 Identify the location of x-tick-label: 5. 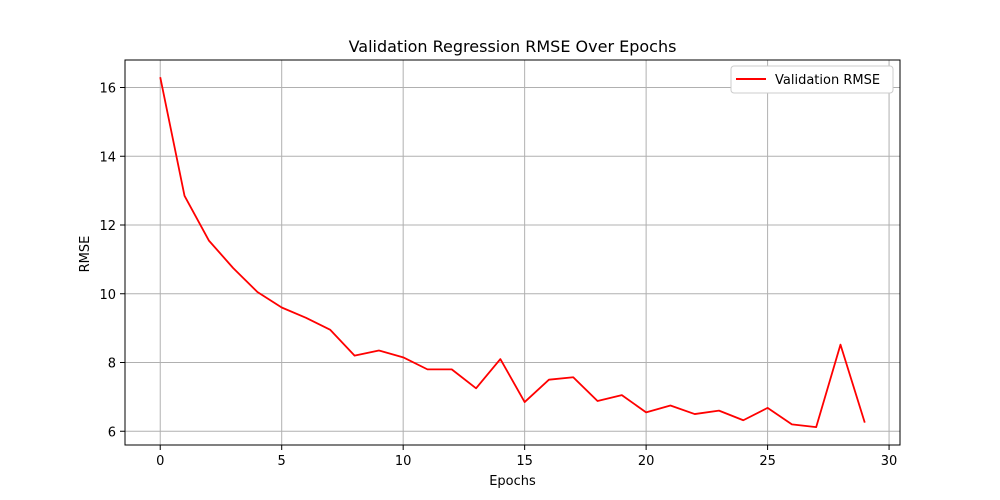
(282, 461).